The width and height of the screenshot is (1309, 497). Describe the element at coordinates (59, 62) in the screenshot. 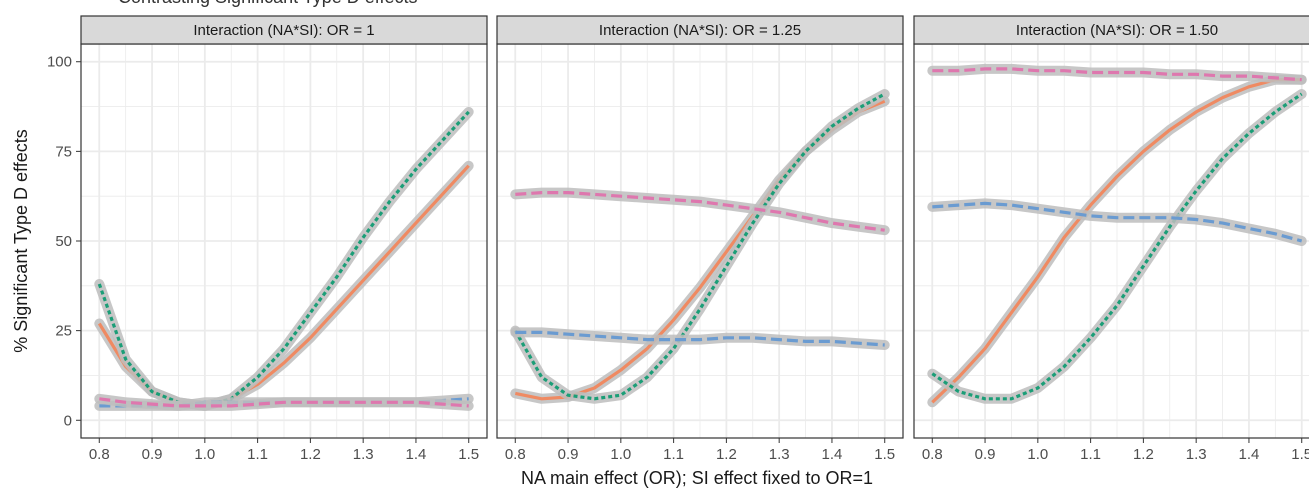

I see `y-tick-label: 100` at that location.